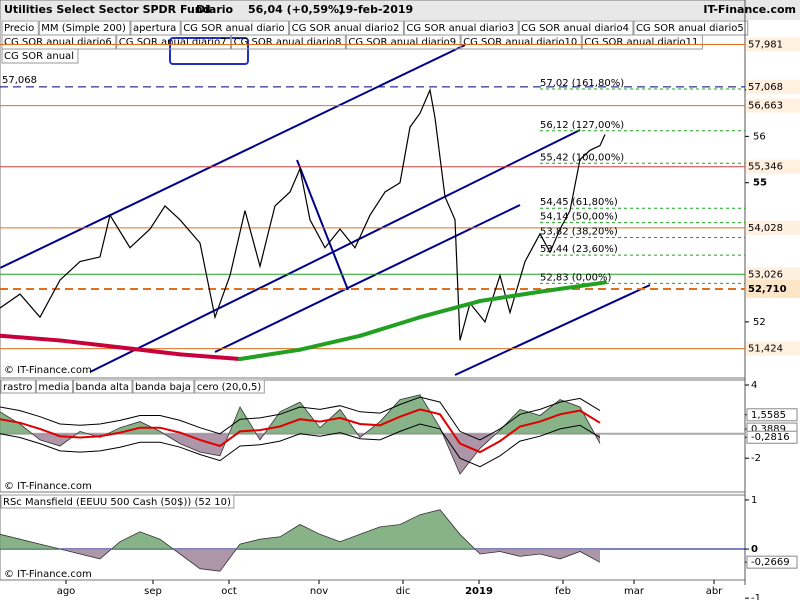 This screenshot has width=800, height=600. I want to click on fib-label: 54,45 (61,80%), so click(579, 202).